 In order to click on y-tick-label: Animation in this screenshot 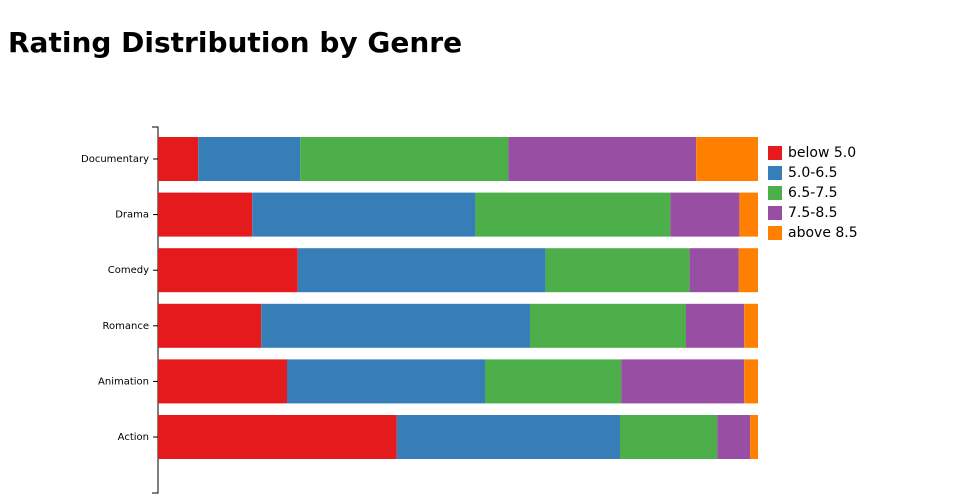, I will do `click(123, 381)`.